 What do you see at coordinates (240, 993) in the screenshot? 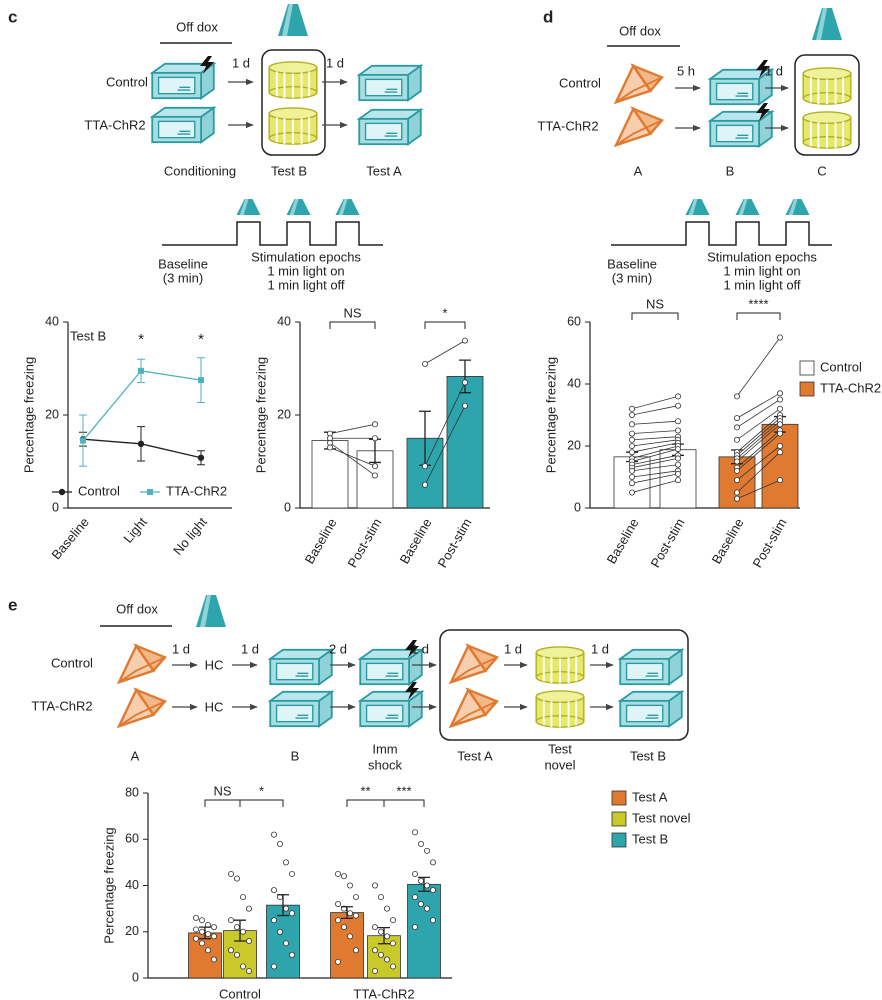
I see `x-tick-label: Control` at bounding box center [240, 993].